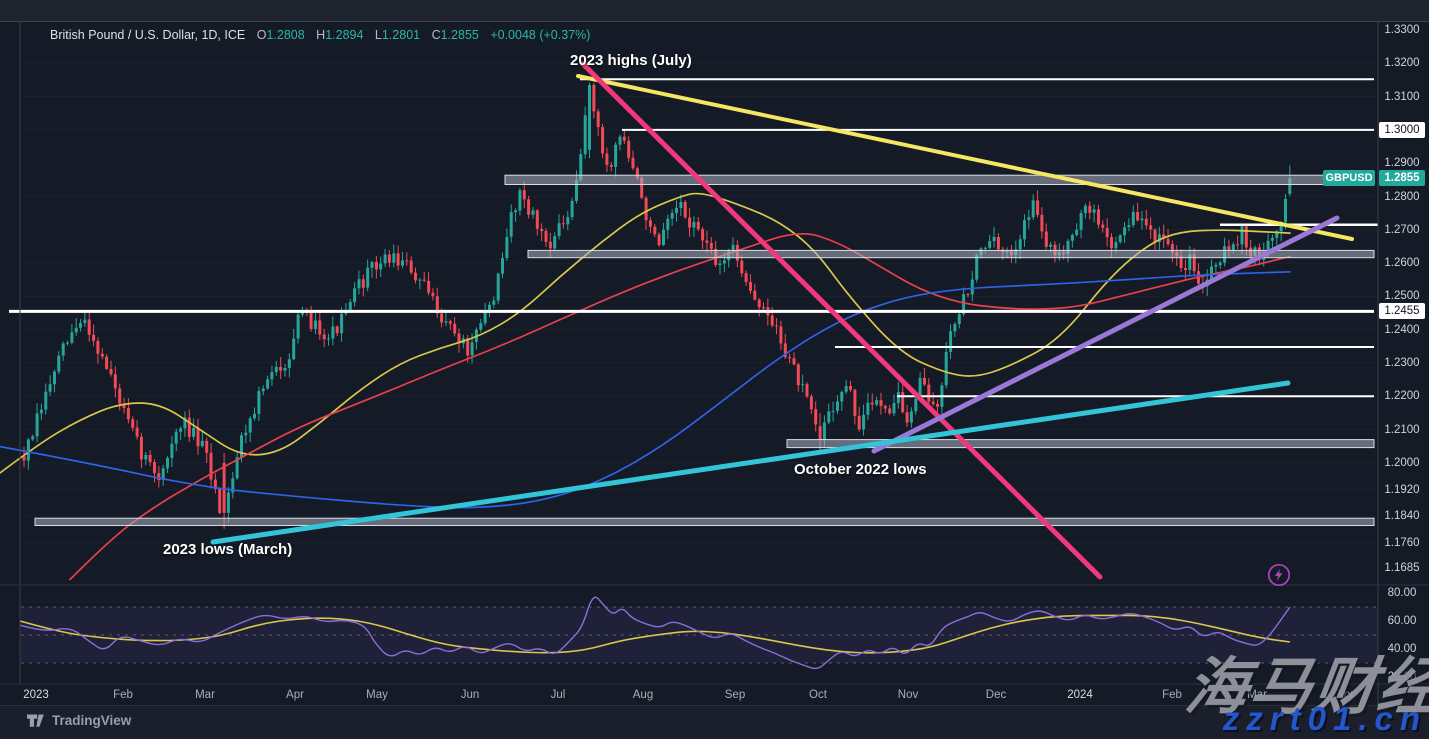 The height and width of the screenshot is (739, 1429). I want to click on price-axis-label: 1.2700, so click(1402, 230).